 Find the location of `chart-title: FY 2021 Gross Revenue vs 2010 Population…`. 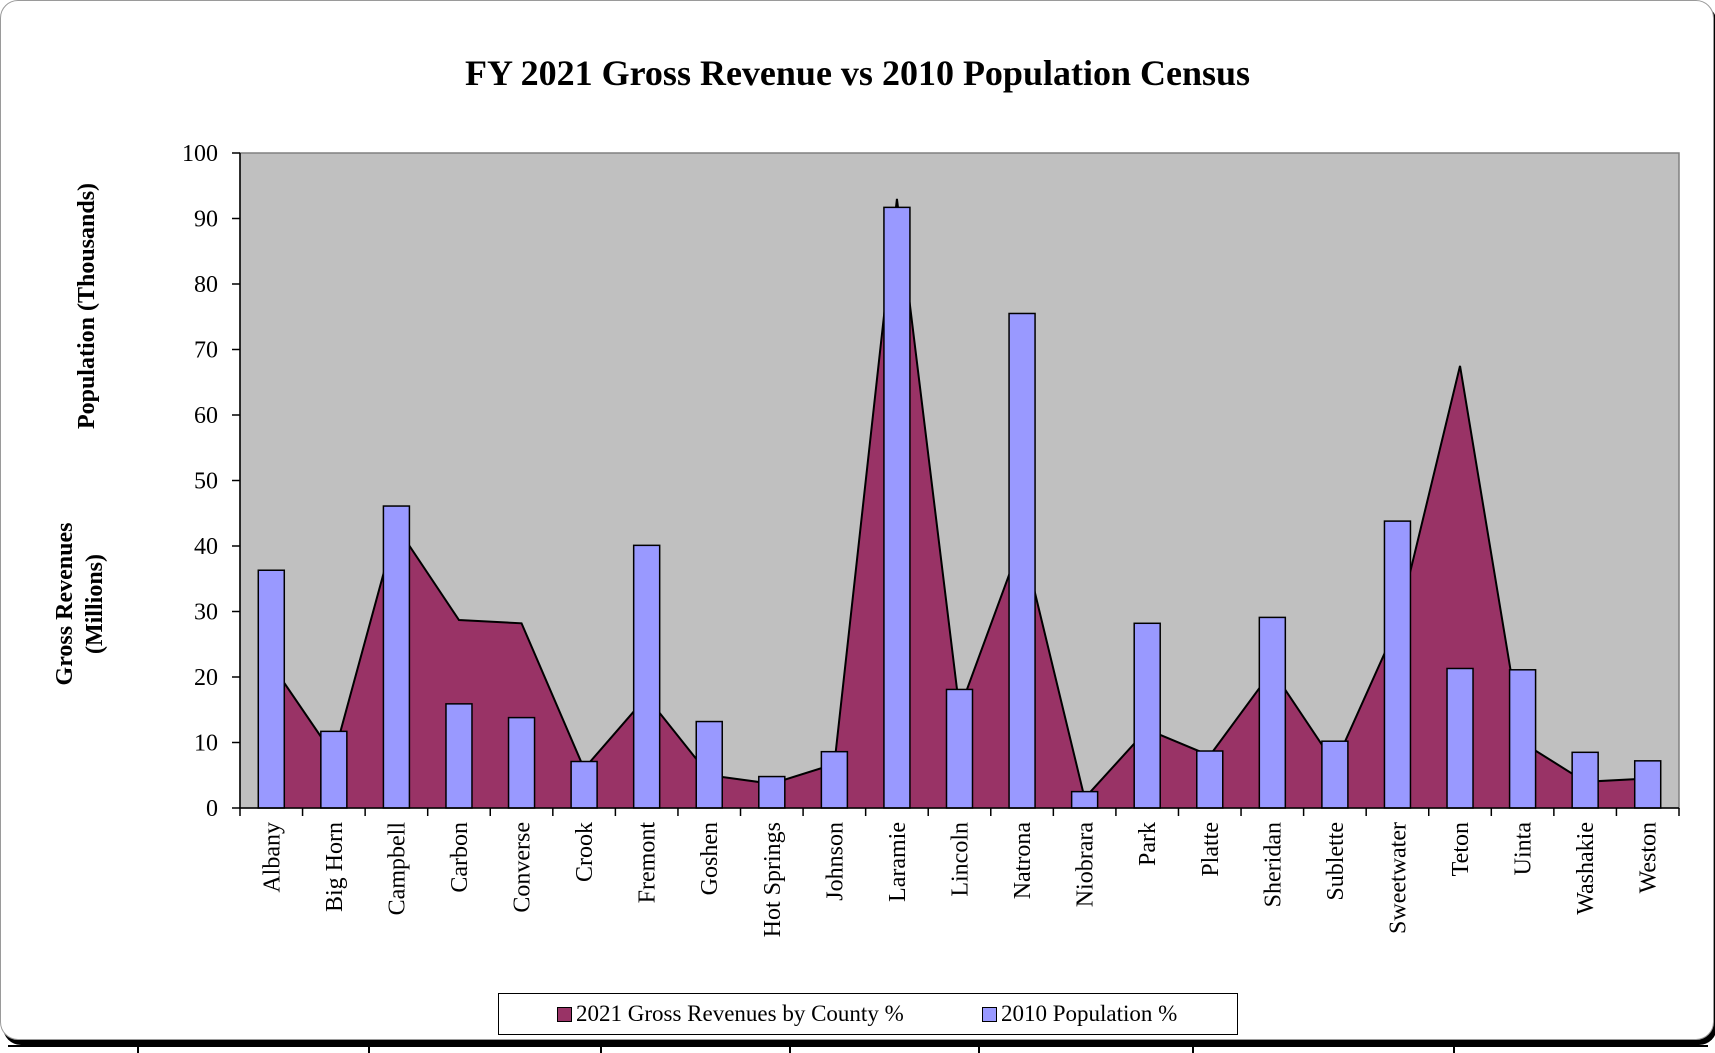

chart-title: FY 2021 Gross Revenue vs 2010 Population… is located at coordinates (857, 73).